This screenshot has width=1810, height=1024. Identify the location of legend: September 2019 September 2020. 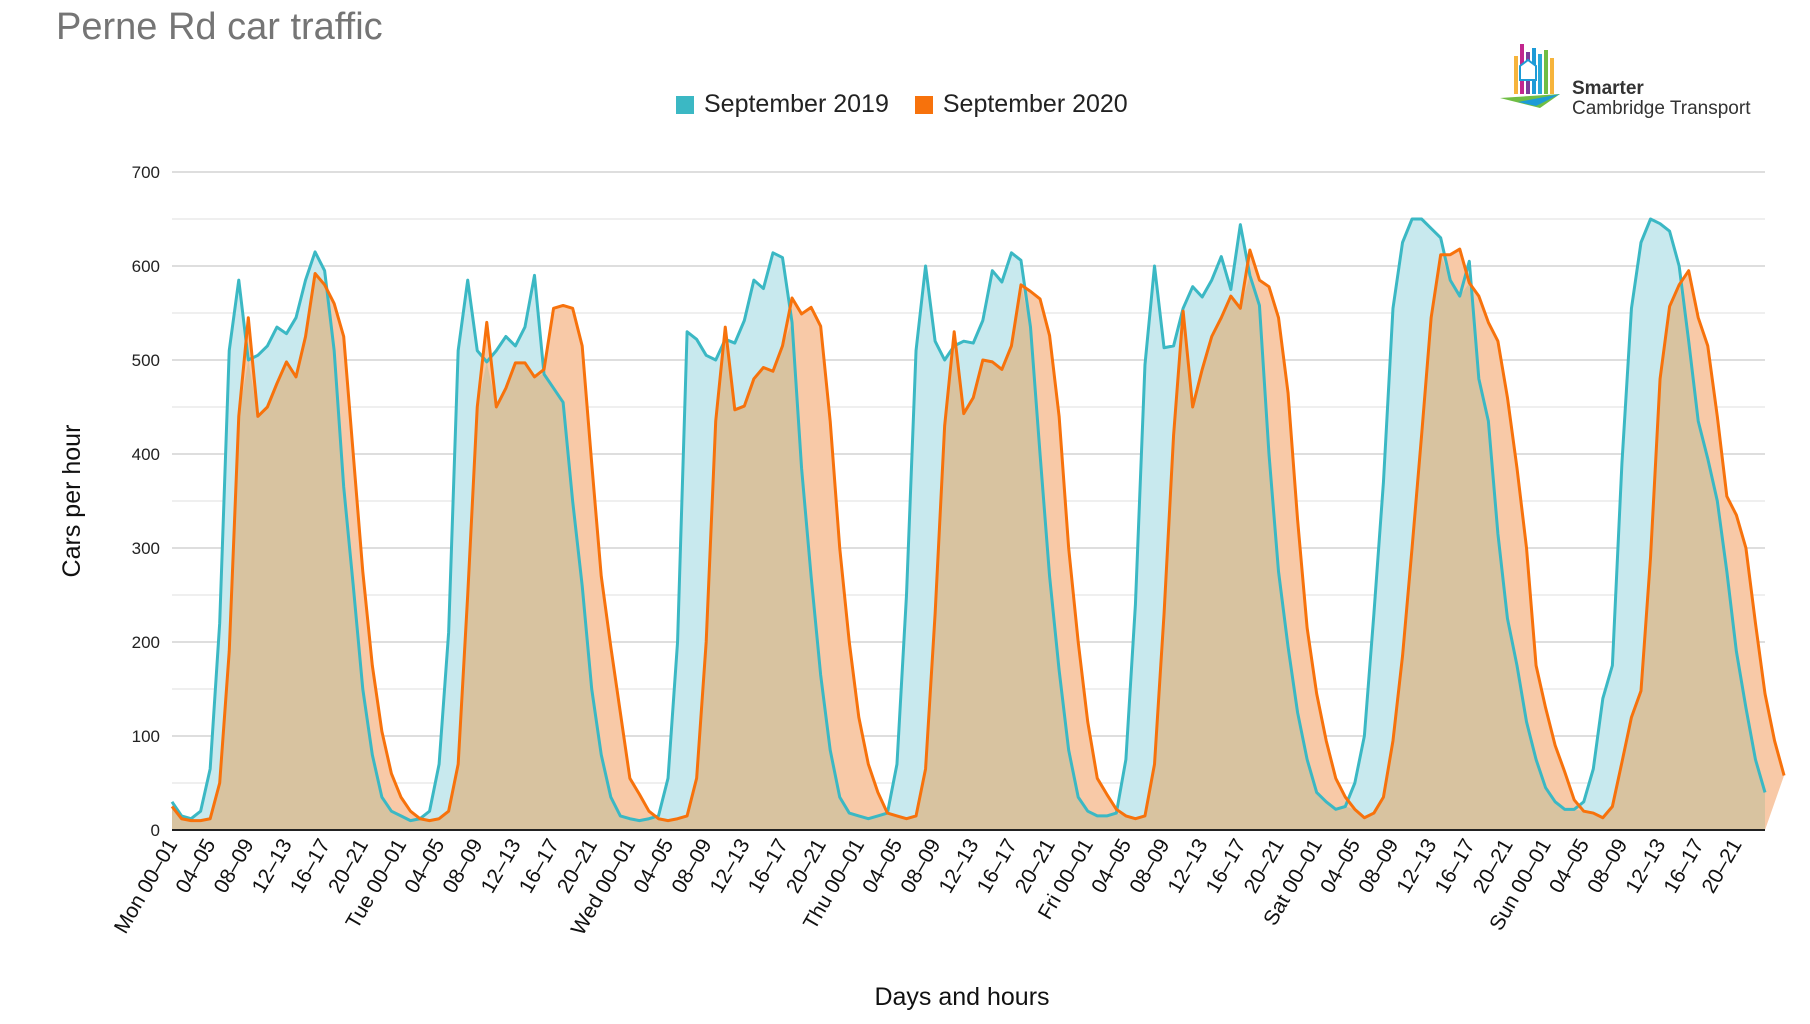
(902, 104).